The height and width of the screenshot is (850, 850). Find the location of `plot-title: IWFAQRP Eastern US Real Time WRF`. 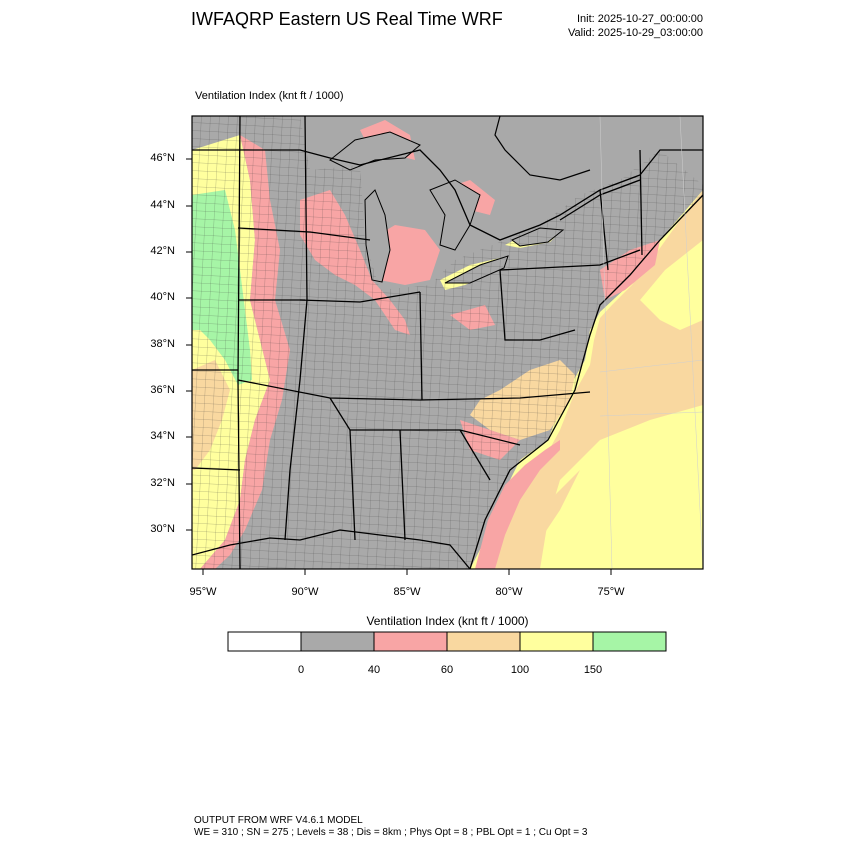

plot-title: IWFAQRP Eastern US Real Time WRF is located at coordinates (347, 19).